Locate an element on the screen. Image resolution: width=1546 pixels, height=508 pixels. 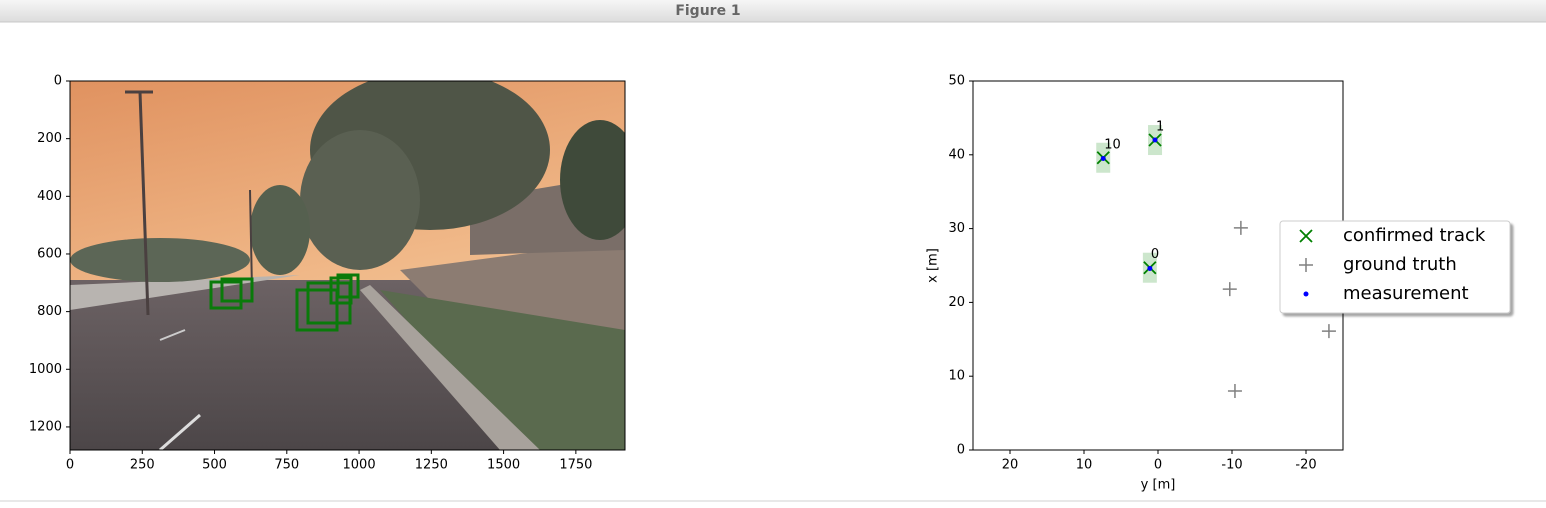
x-tick-label: -20 is located at coordinates (1305, 465).